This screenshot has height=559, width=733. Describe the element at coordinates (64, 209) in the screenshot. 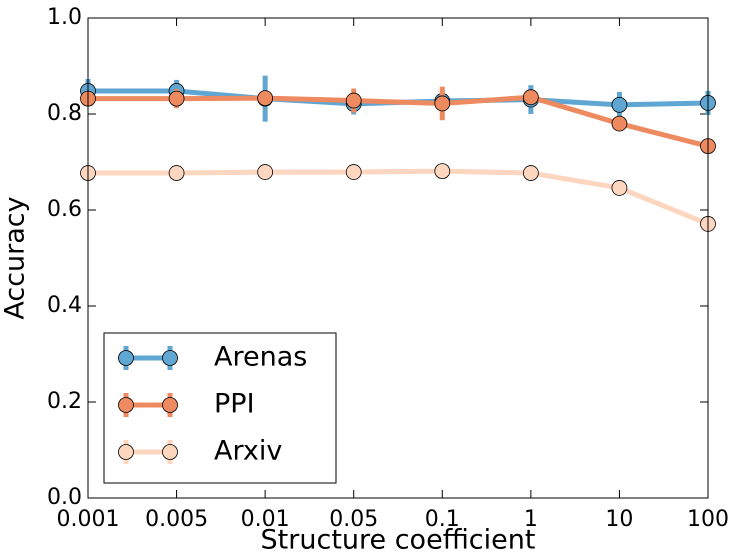

I see `y-tick-label: 0.6` at that location.